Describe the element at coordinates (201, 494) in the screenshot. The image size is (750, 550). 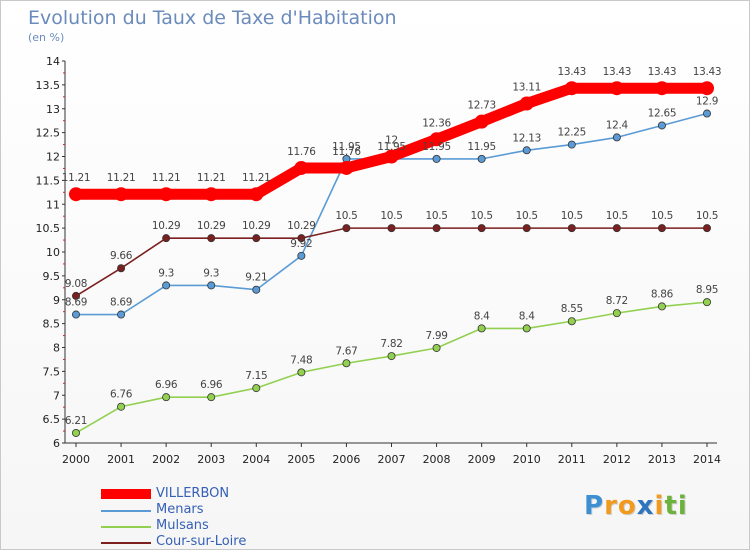
I see `legend-item-villerbon: VILLERBON` at that location.